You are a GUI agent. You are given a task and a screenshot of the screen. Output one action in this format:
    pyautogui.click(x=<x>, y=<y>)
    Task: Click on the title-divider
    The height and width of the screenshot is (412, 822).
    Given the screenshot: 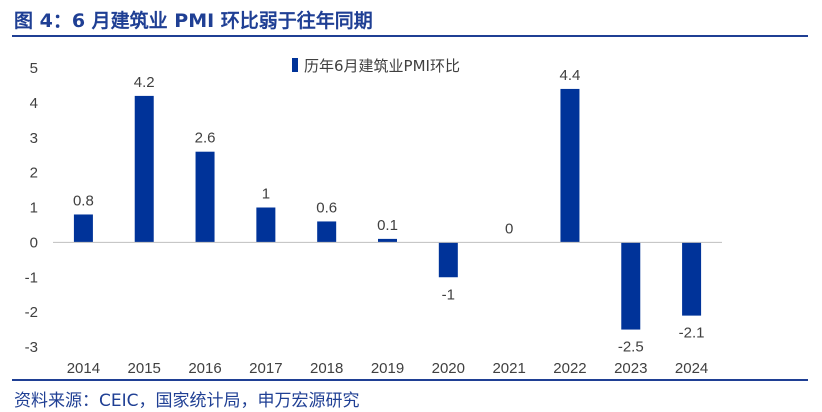 What is the action you would take?
    pyautogui.click(x=410, y=36)
    